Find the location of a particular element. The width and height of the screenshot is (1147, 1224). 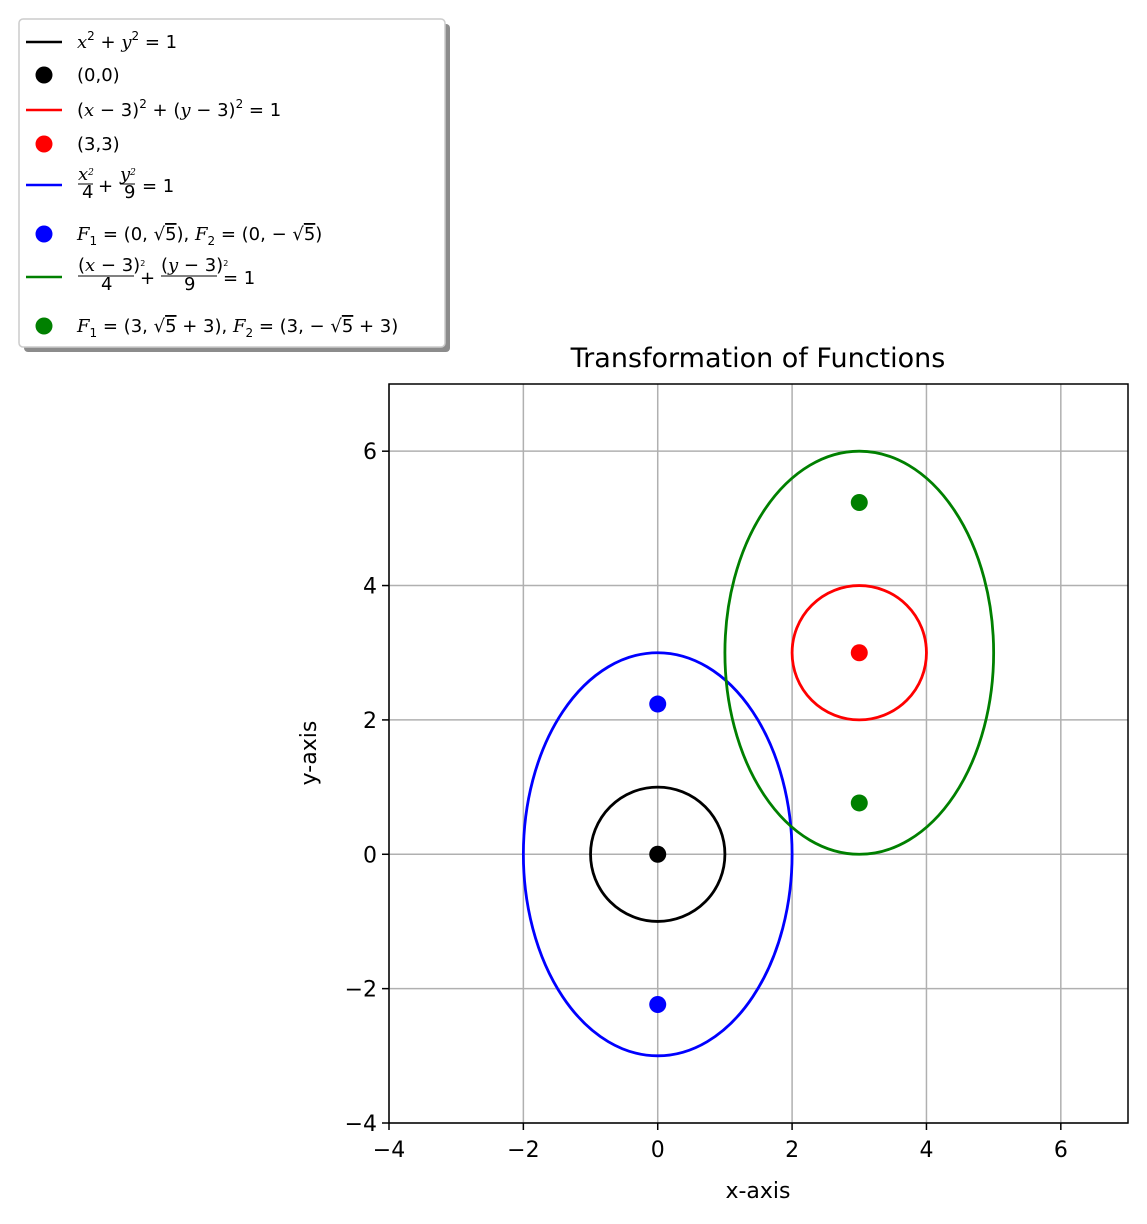

x-tick-label: 2 is located at coordinates (792, 1150).